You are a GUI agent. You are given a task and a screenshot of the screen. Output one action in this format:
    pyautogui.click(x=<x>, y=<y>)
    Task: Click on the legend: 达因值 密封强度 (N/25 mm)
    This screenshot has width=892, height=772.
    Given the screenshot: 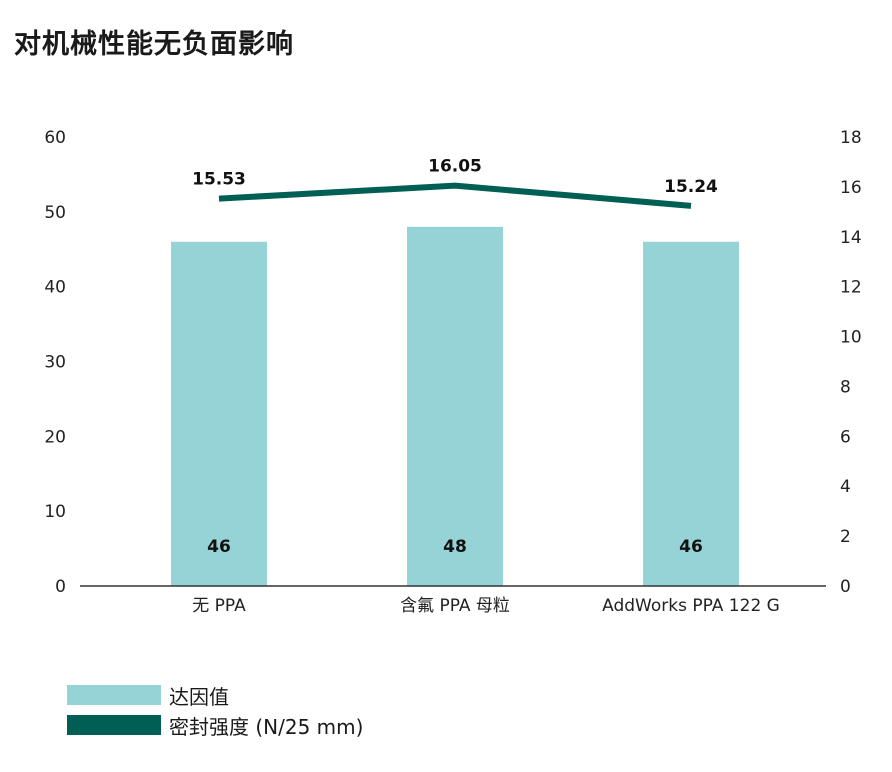 What is the action you would take?
    pyautogui.click(x=215, y=710)
    